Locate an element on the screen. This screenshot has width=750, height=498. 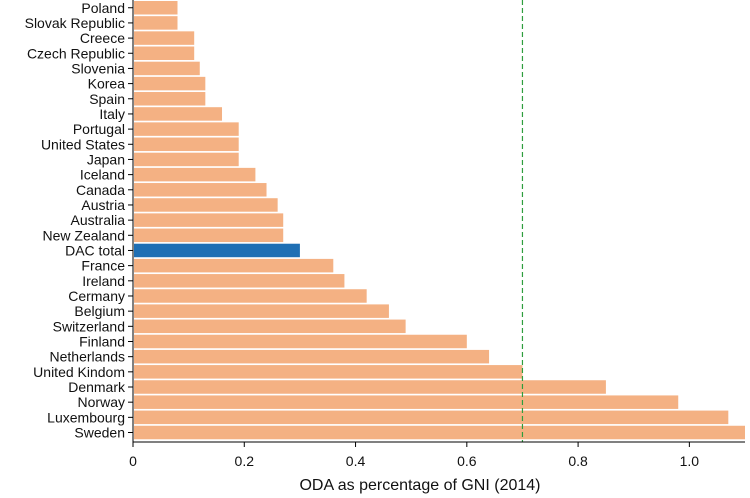
category-label: Switzerland is located at coordinates (89, 326).